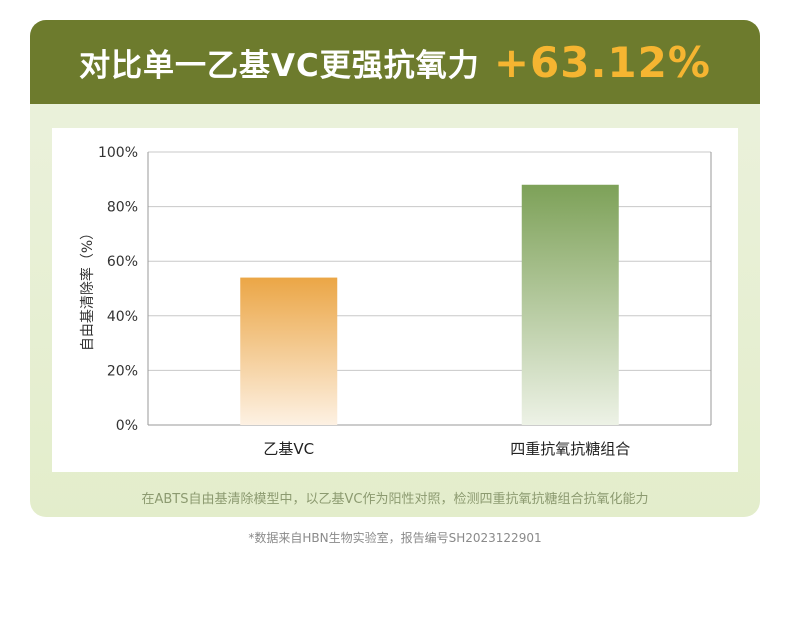 The height and width of the screenshot is (631, 790). Describe the element at coordinates (288, 449) in the screenshot. I see `x-category-label: 乙基VC` at that location.